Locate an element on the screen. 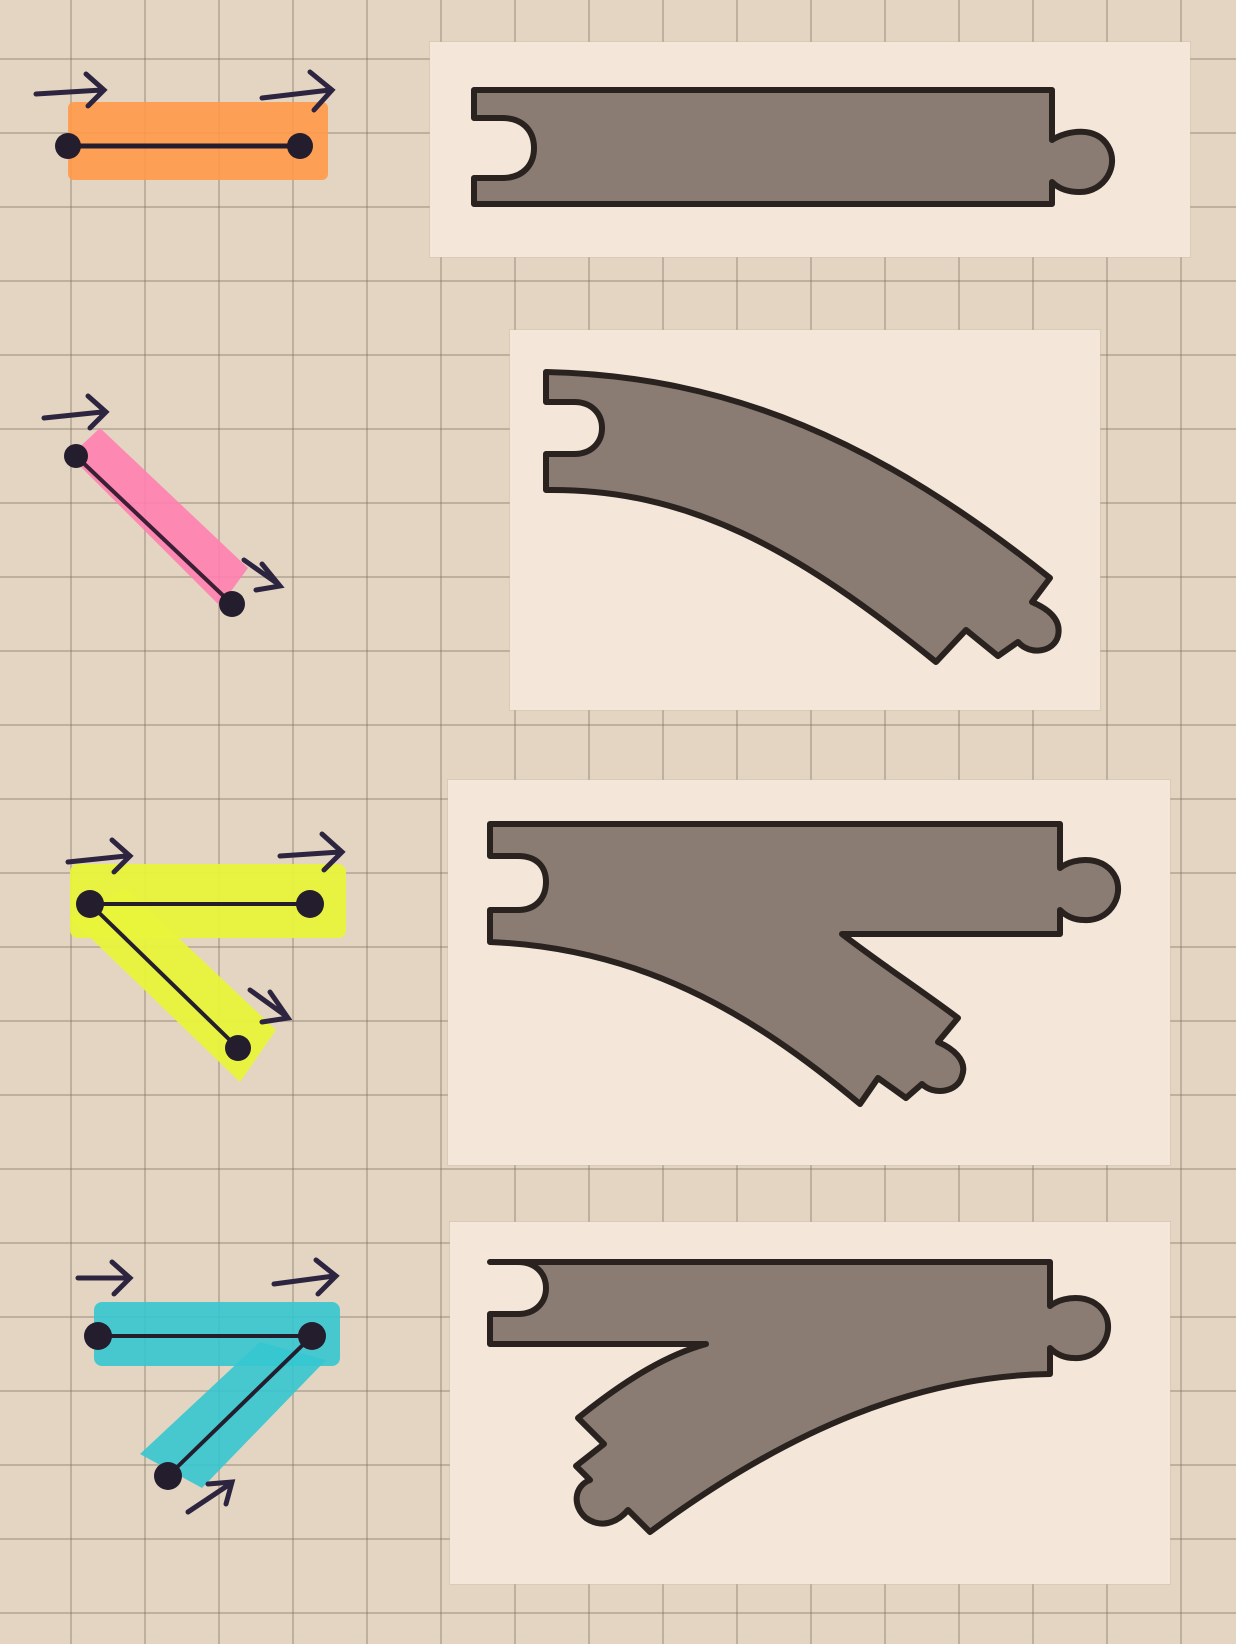 This screenshot has width=1236, height=1644. merge-track-sketch is located at coordinates (210, 1385).